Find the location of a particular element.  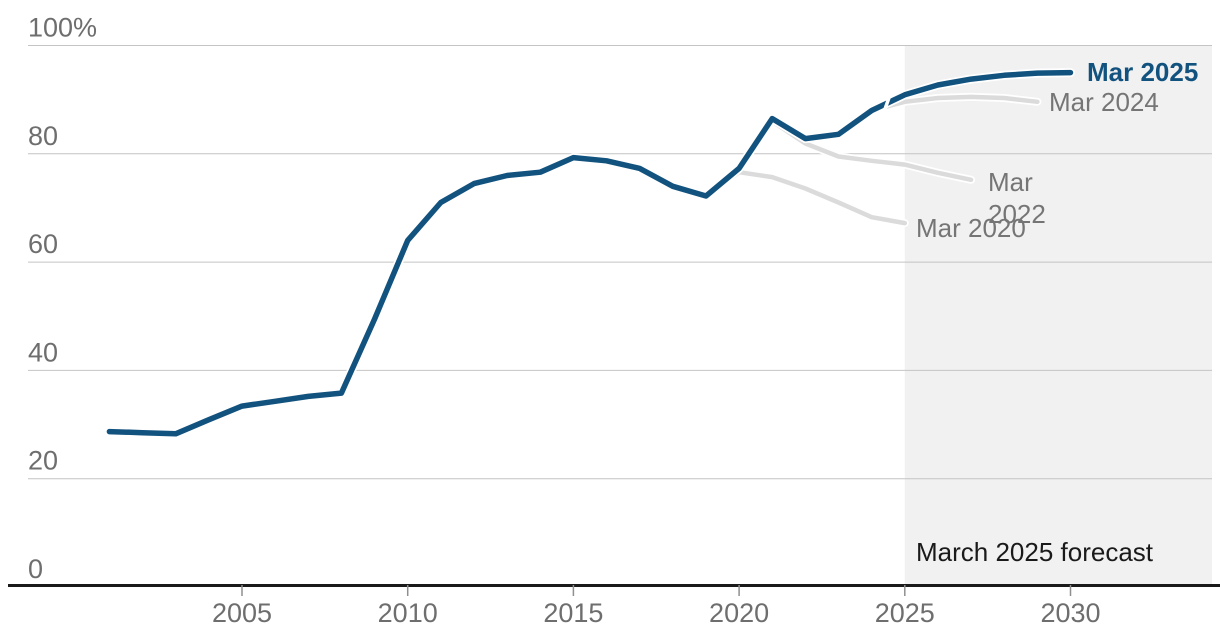

y-axis-label: 60 is located at coordinates (43, 244).